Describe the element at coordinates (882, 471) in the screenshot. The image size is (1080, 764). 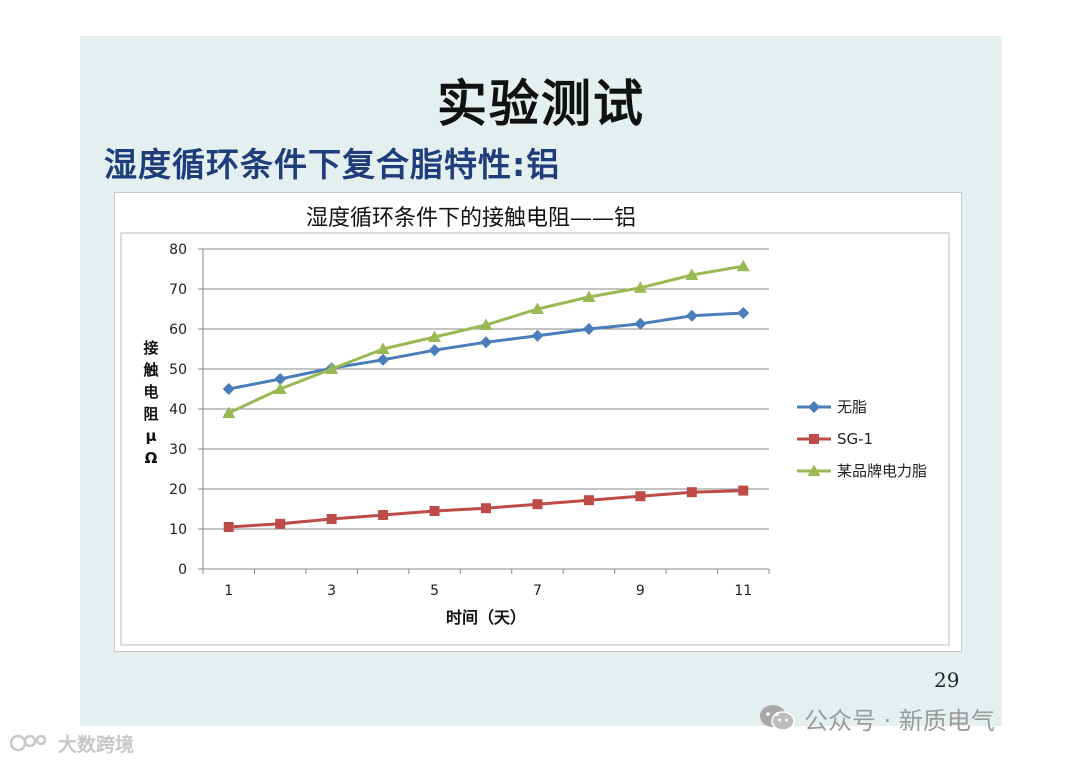
I see `legend-label: 某品牌电力脂` at that location.